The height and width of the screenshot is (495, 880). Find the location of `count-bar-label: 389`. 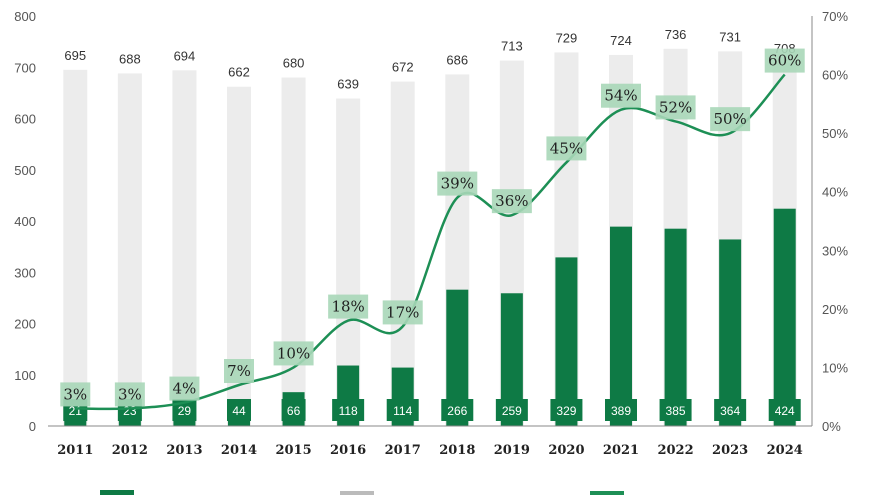

count-bar-label: 389 is located at coordinates (621, 411).